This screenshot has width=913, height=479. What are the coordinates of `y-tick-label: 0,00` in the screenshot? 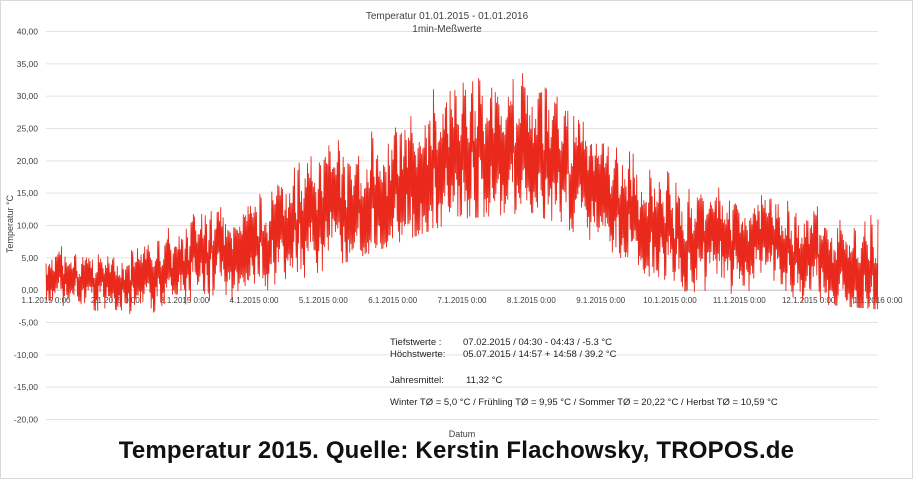 It's located at (29, 290).